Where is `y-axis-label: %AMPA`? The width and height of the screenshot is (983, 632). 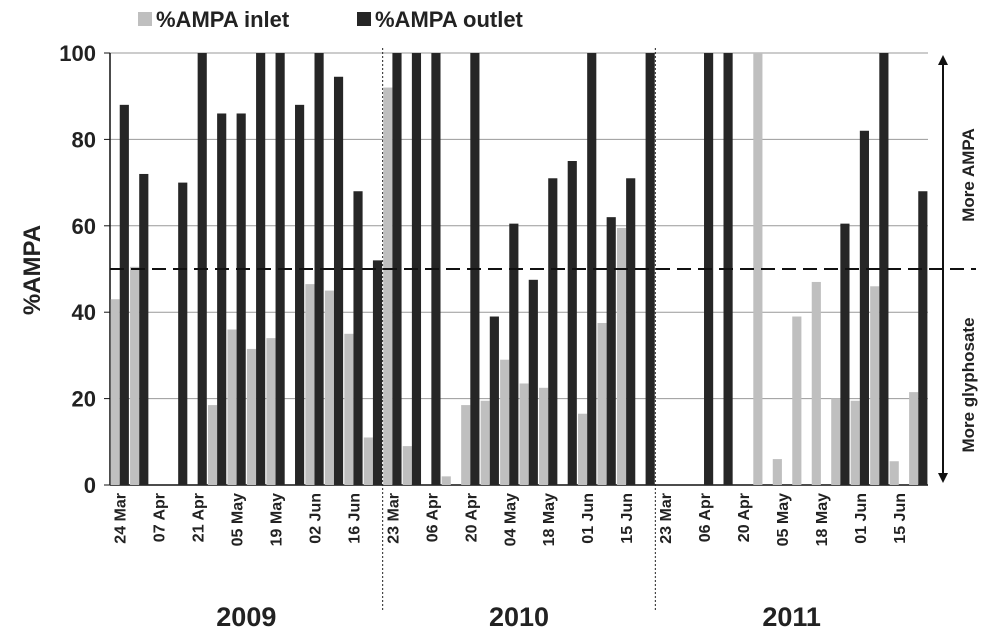
y-axis-label: %AMPA is located at coordinates (32, 270).